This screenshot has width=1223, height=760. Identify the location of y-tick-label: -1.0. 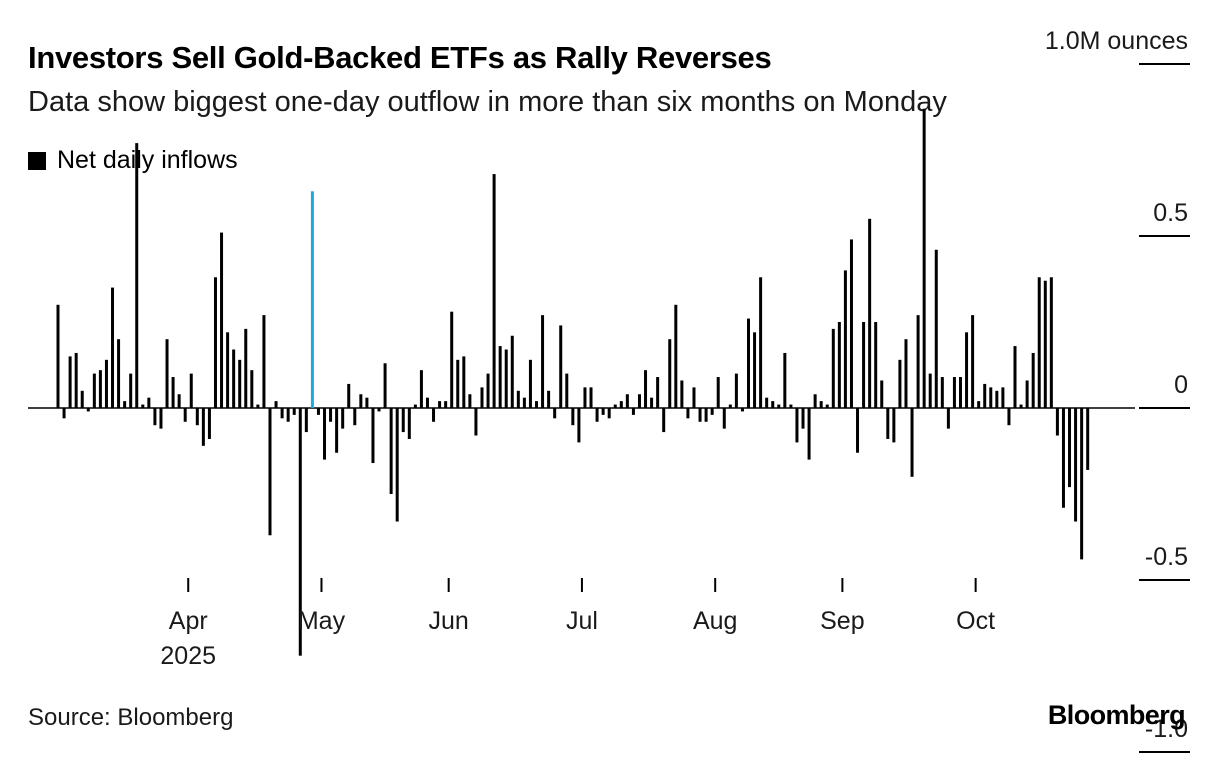
(1166, 729).